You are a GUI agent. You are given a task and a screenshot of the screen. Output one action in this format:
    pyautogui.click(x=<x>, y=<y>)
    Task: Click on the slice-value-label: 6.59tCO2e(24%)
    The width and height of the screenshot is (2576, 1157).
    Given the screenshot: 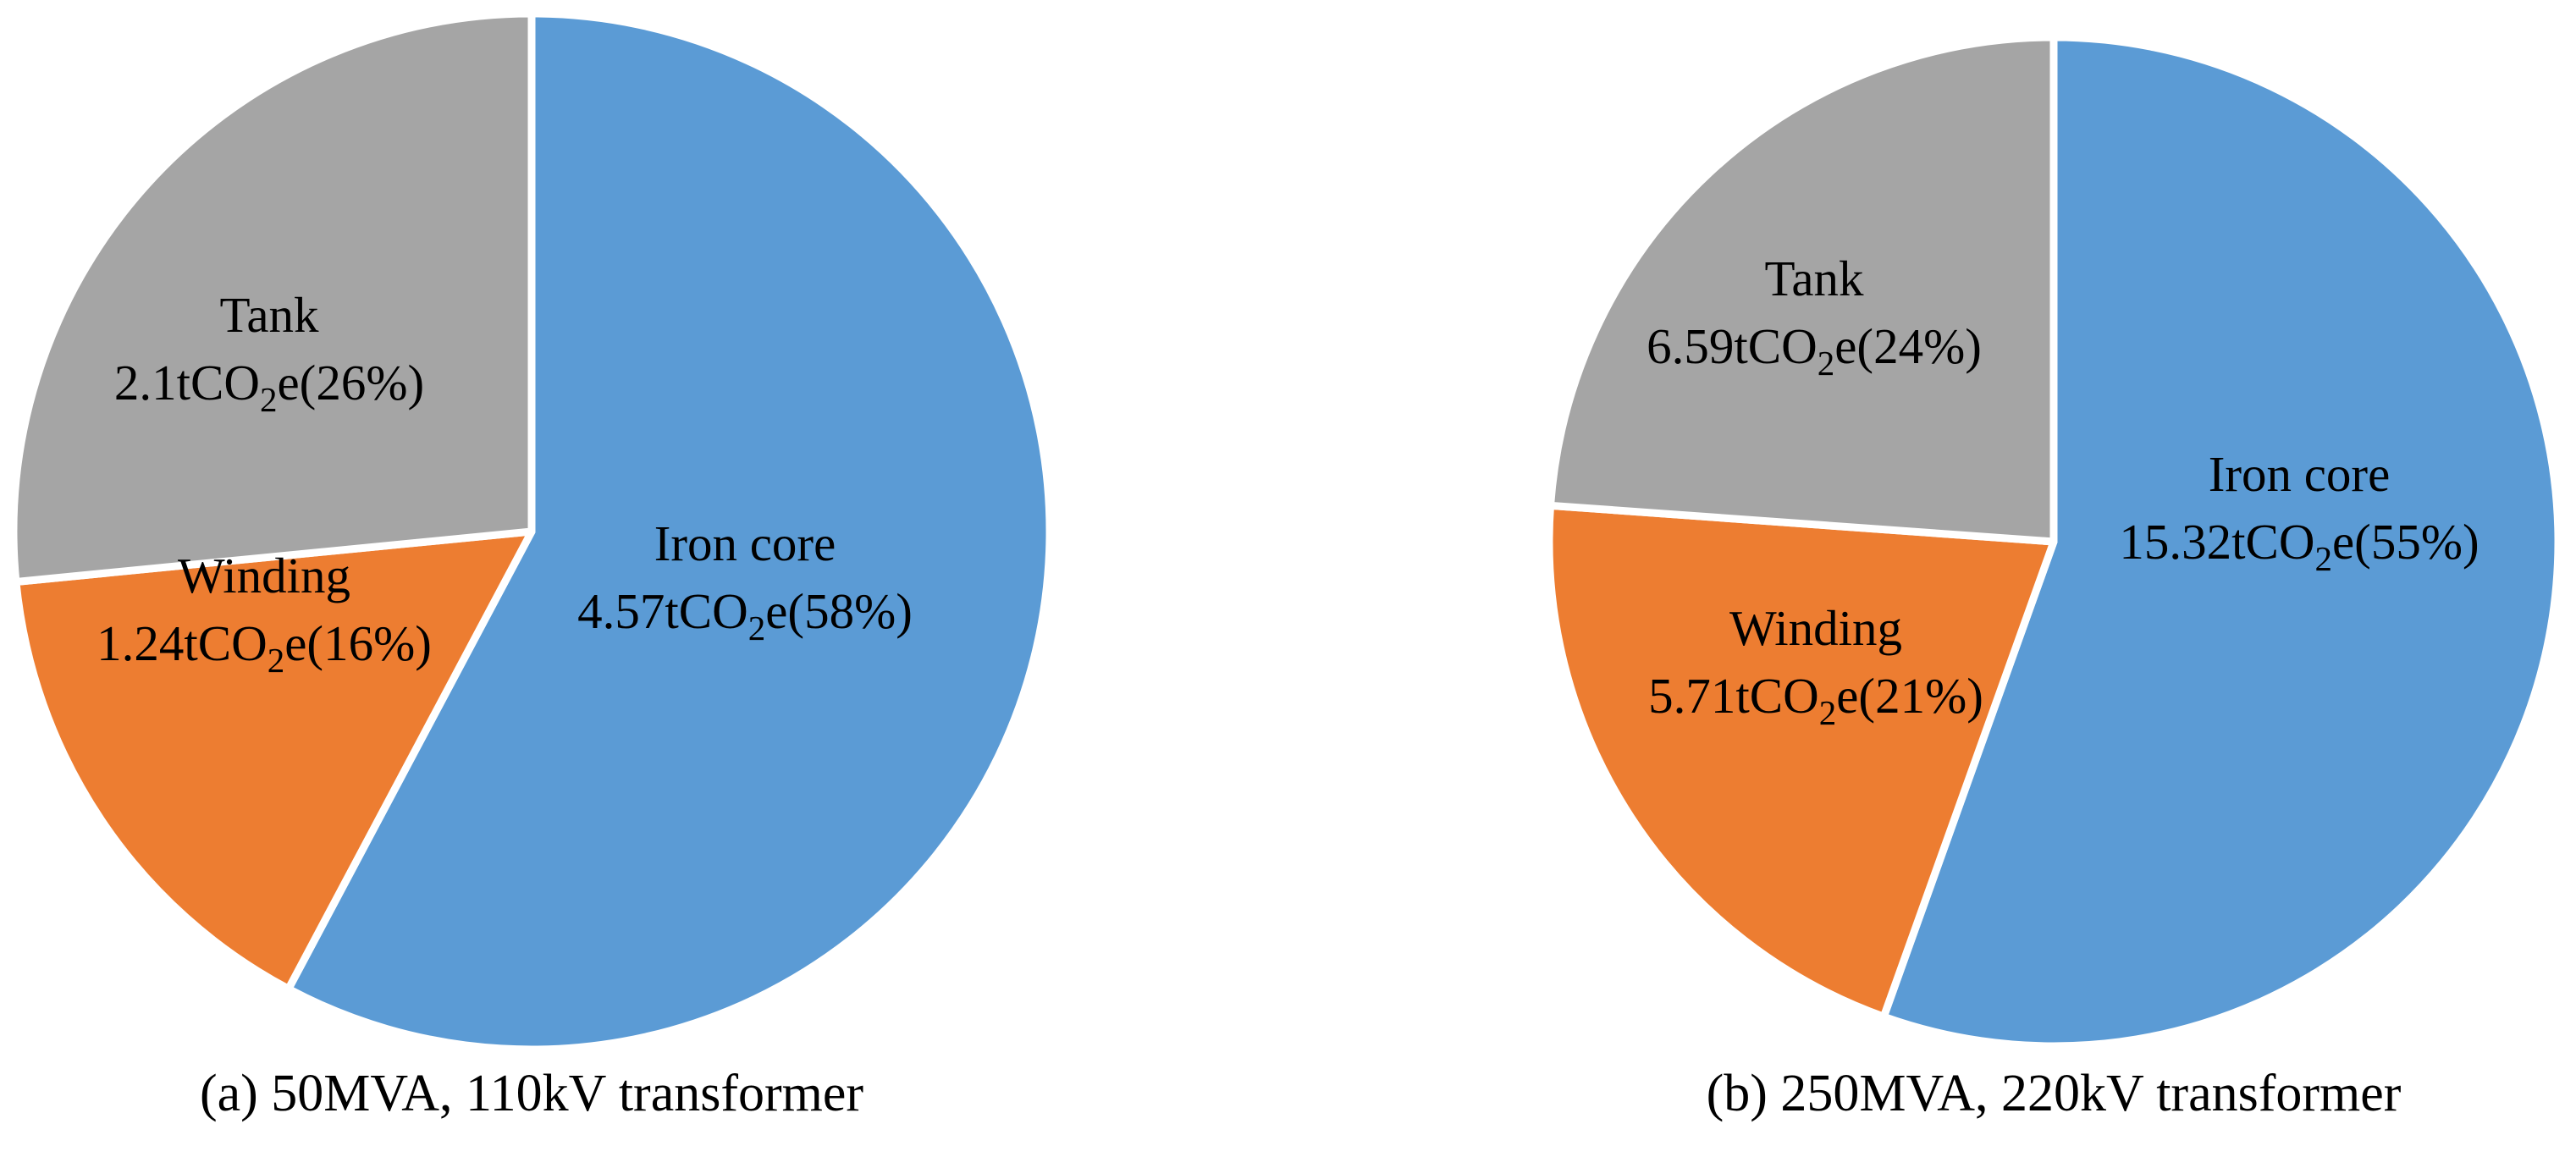 What is the action you would take?
    pyautogui.click(x=1814, y=350)
    